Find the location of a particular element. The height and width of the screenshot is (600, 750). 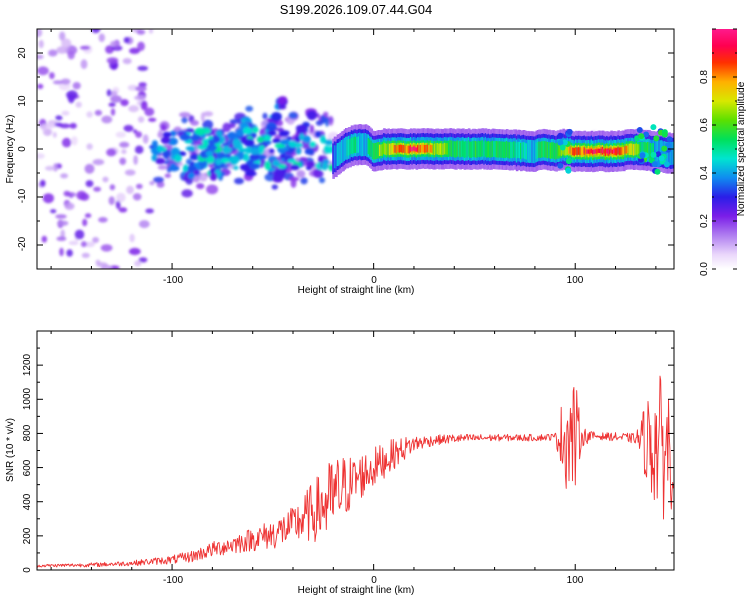

colorbar-tick-label: 0.2 is located at coordinates (704, 221).